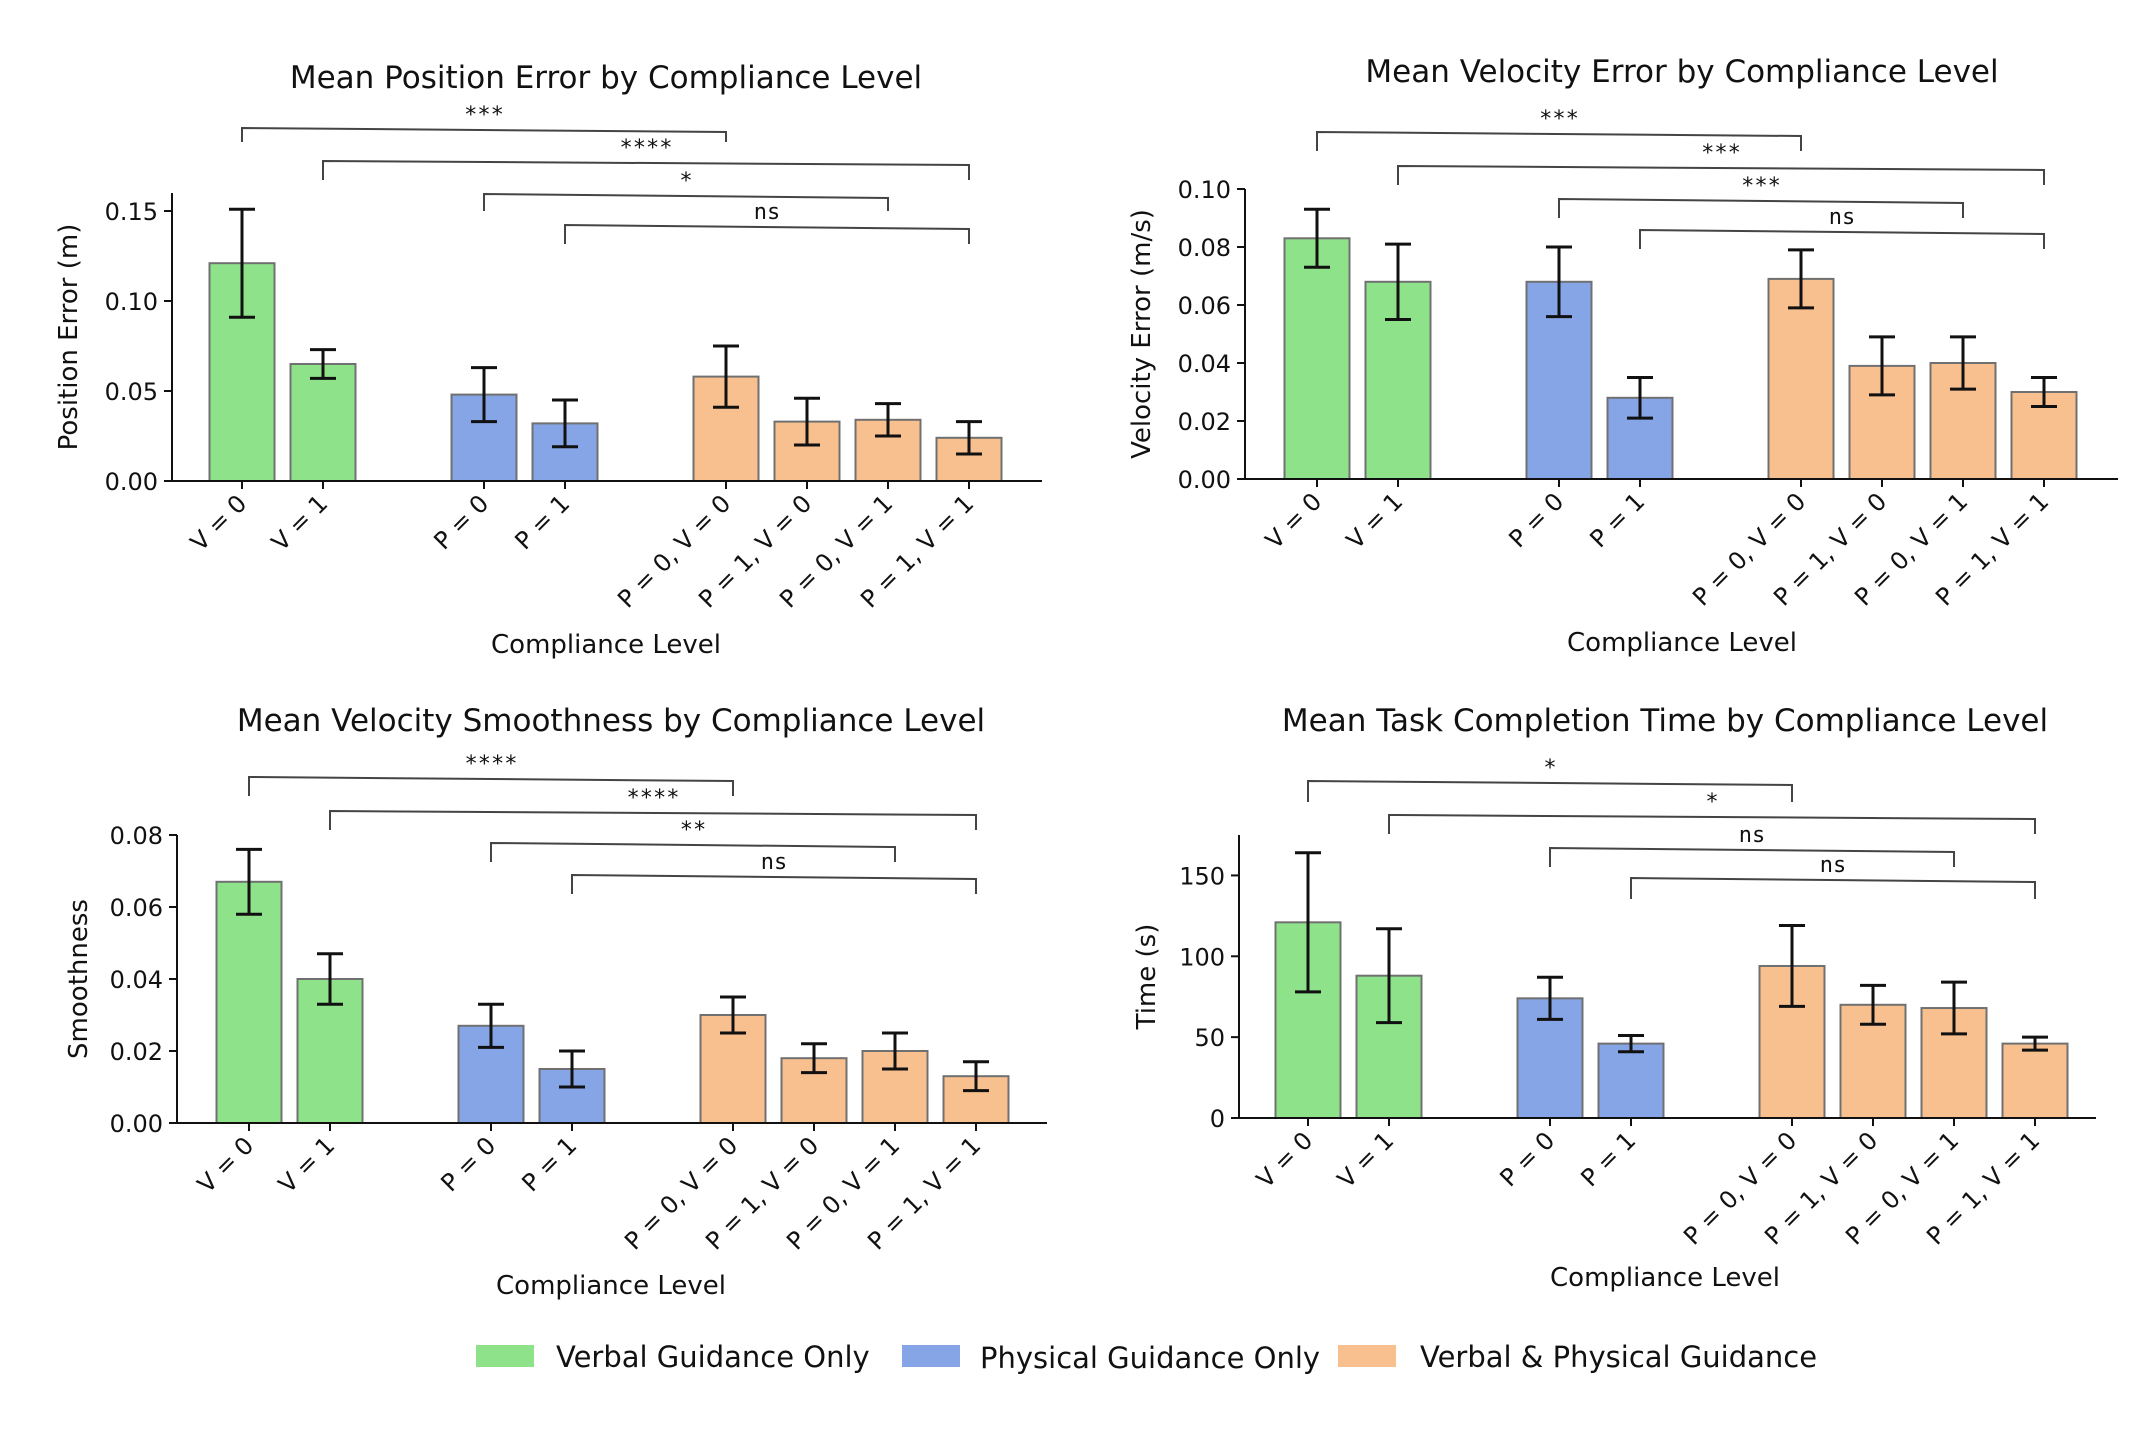 The image size is (2146, 1432). I want to click on y-tick-label: 150, so click(1202, 876).